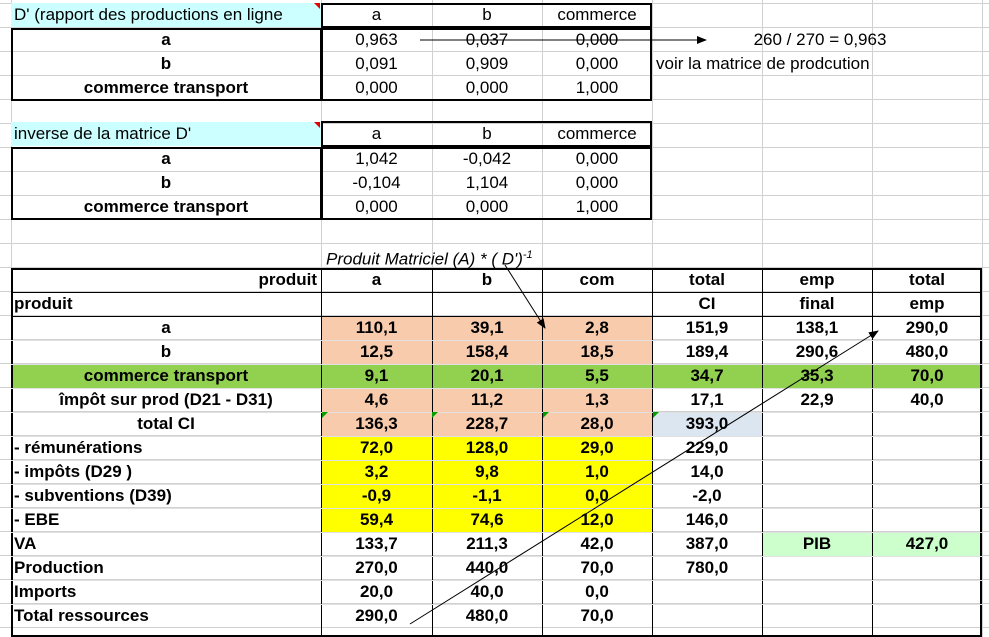 This screenshot has height=637, width=989. Describe the element at coordinates (597, 519) in the screenshot. I see `table3-cell-com: 12,0` at that location.